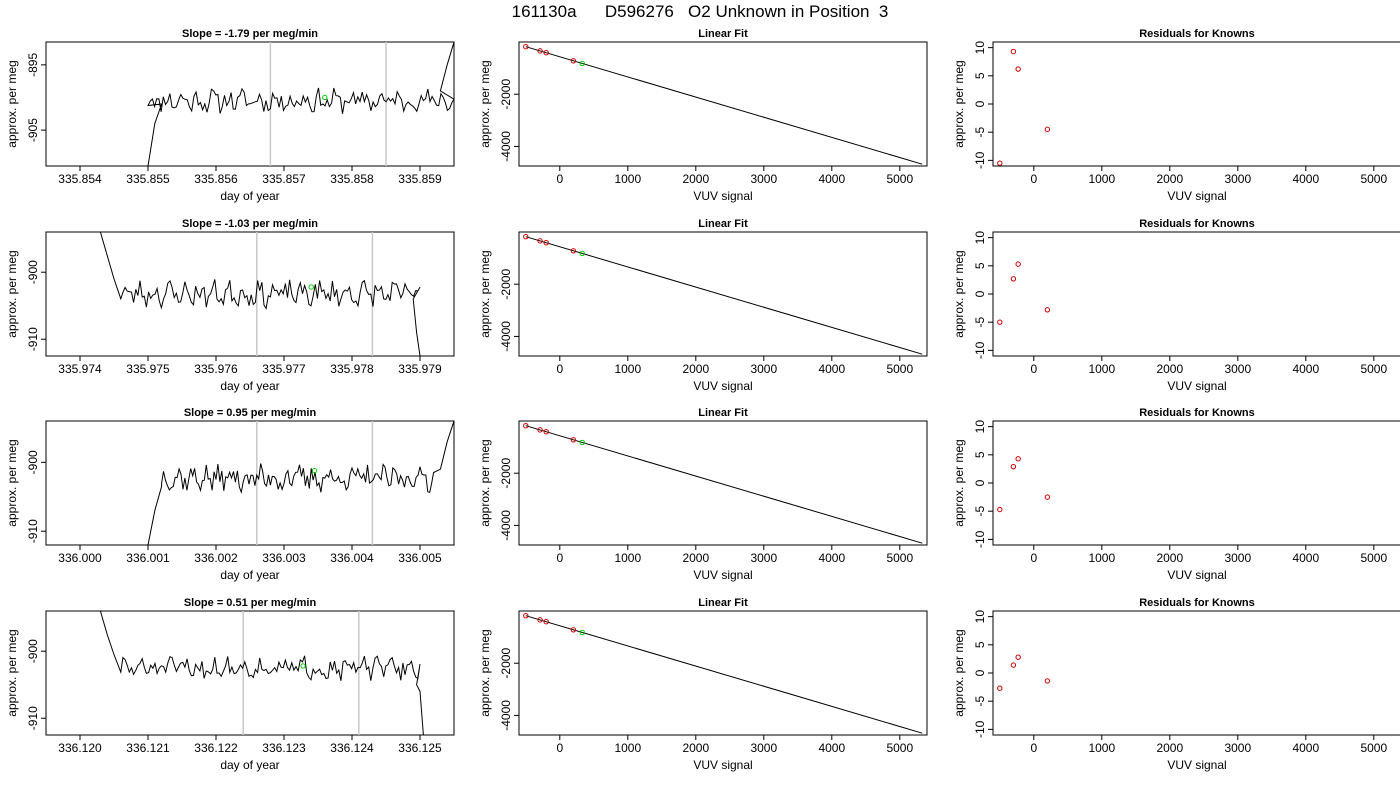  What do you see at coordinates (33, 272) in the screenshot?
I see `y-tick-label: -900` at bounding box center [33, 272].